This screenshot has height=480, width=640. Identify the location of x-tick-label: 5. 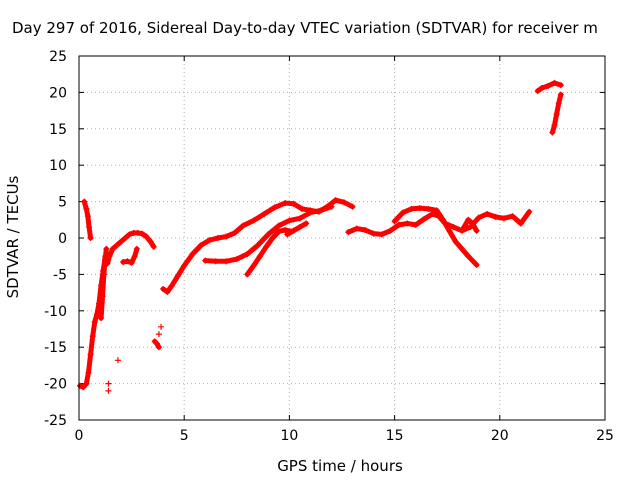
(184, 436).